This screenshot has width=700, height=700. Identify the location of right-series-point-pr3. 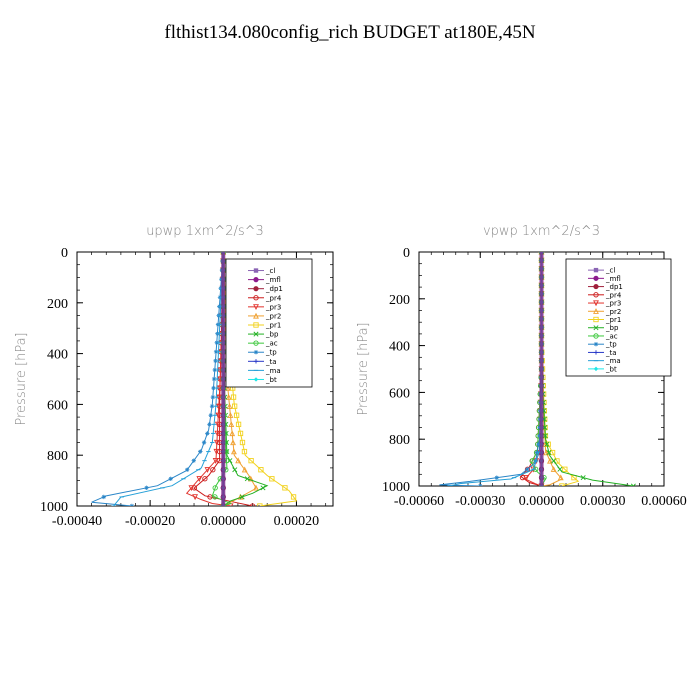
(526, 477).